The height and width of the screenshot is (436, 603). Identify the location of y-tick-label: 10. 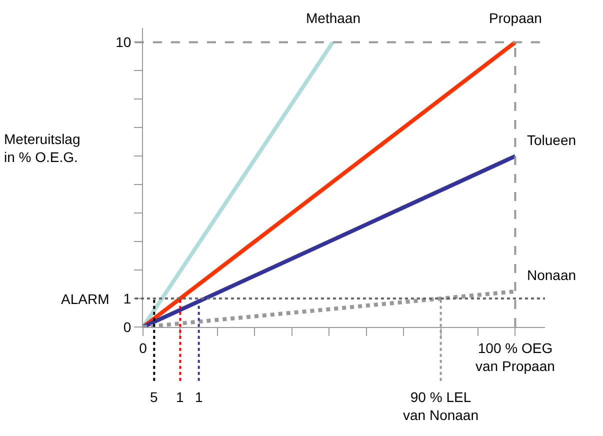
(124, 42).